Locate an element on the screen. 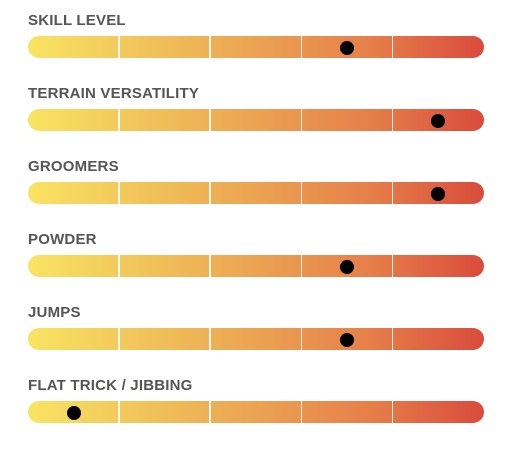 The height and width of the screenshot is (452, 511). rating-row-groomers: GROOMERS is located at coordinates (256, 194).